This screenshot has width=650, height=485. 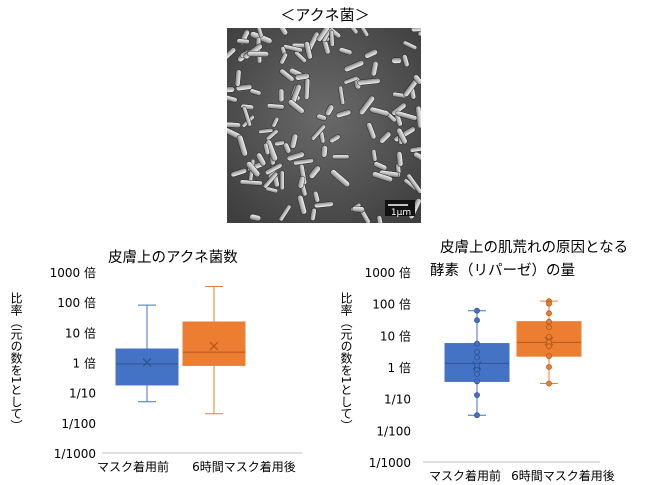 What do you see at coordinates (534, 248) in the screenshot?
I see `chart2-title-line1: 皮膚上の肌荒れの原因となる` at bounding box center [534, 248].